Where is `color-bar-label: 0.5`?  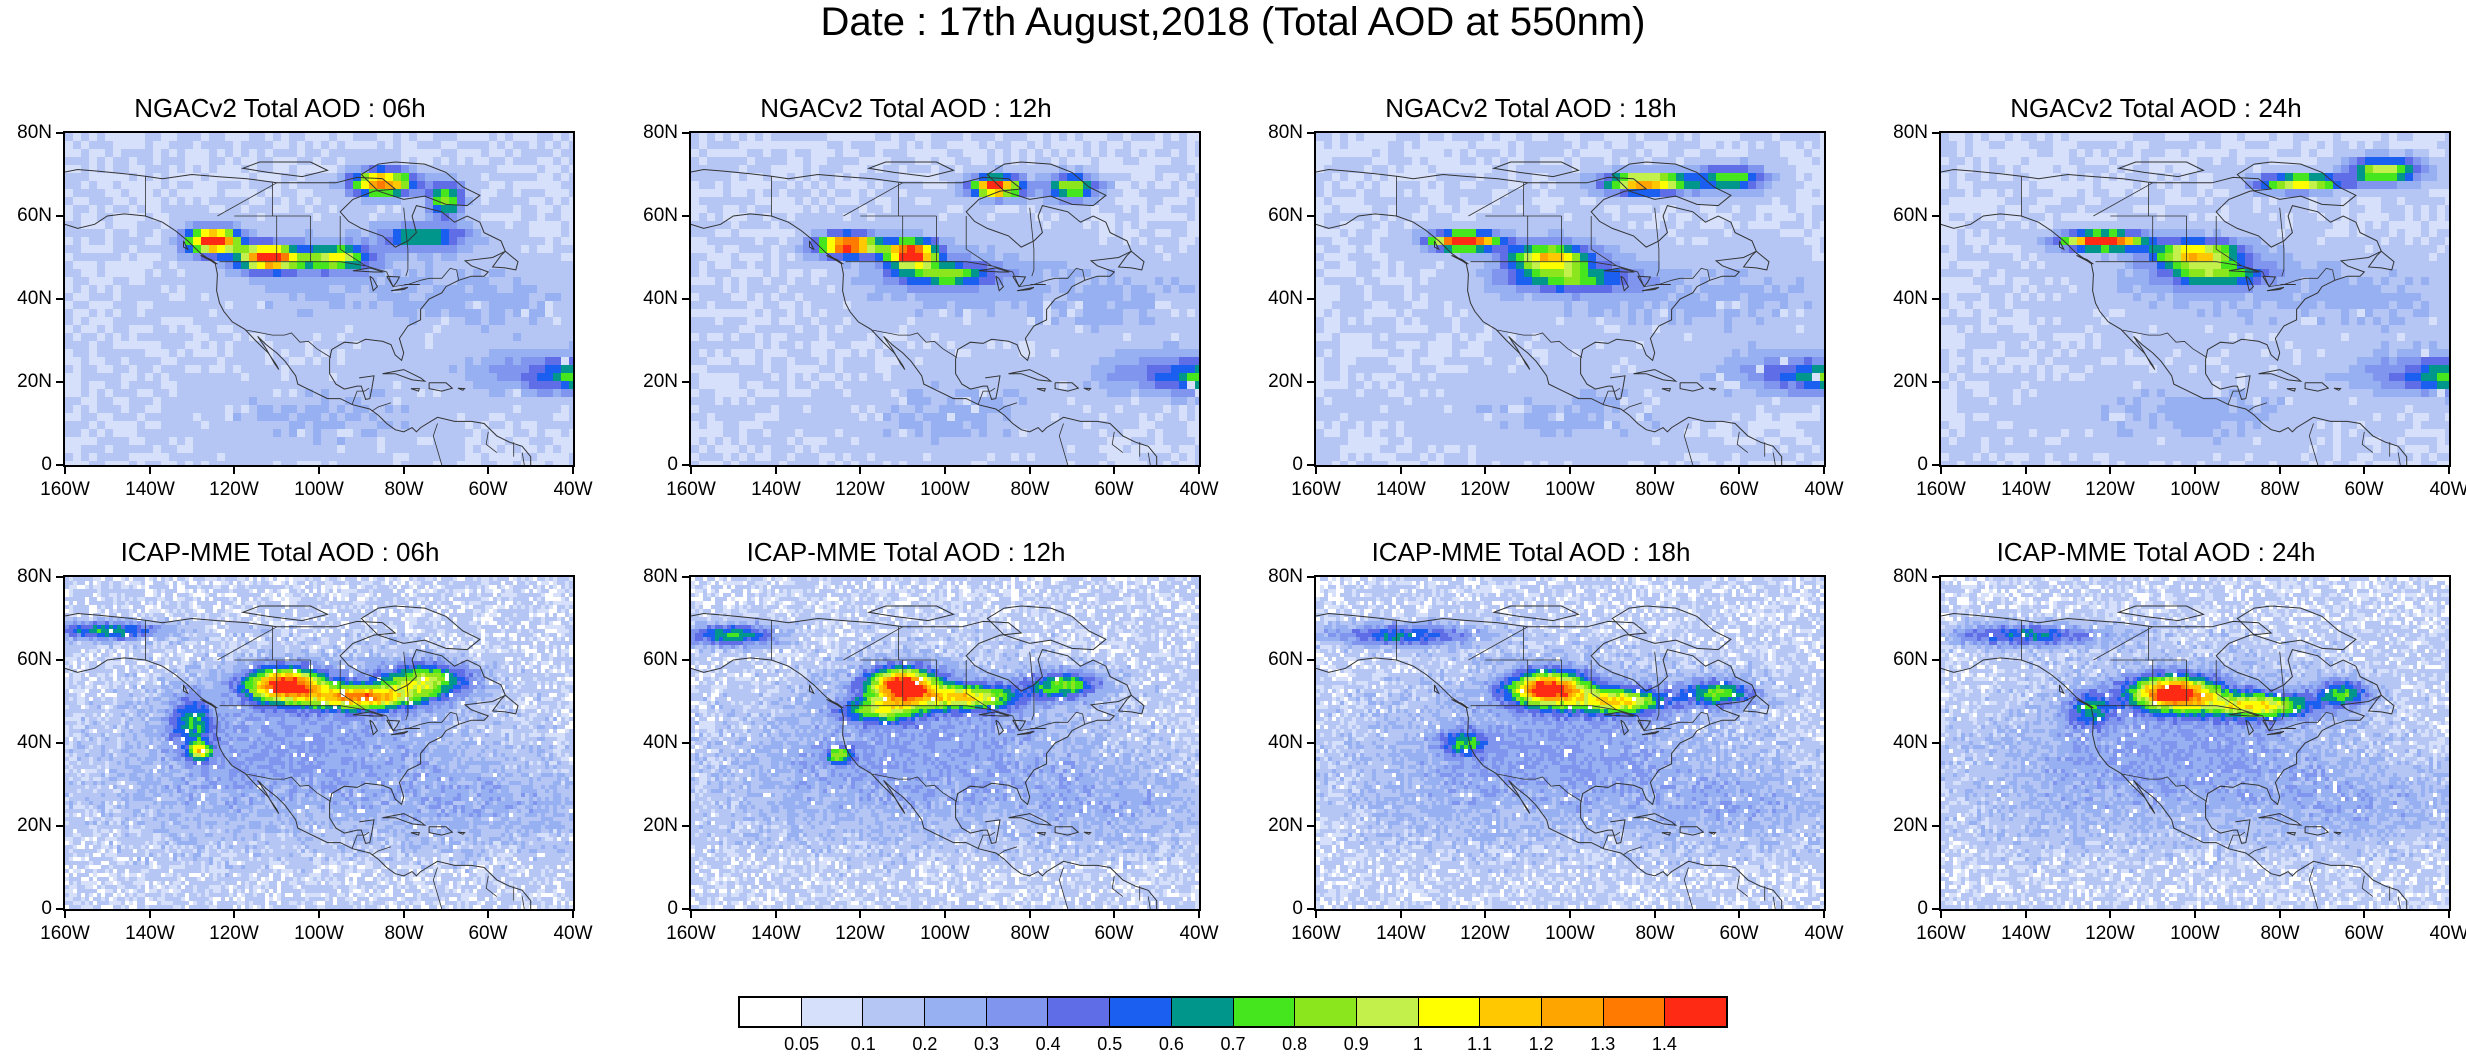
color-bar-label: 0.5 is located at coordinates (1110, 1044).